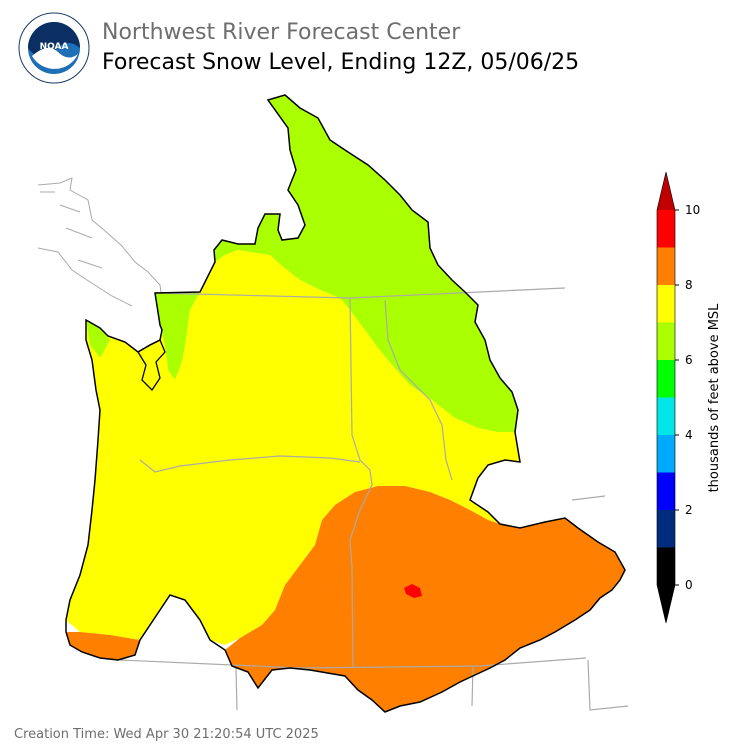 The image size is (756, 756). I want to click on snow-level-region-8-9-coast, so click(103, 646).